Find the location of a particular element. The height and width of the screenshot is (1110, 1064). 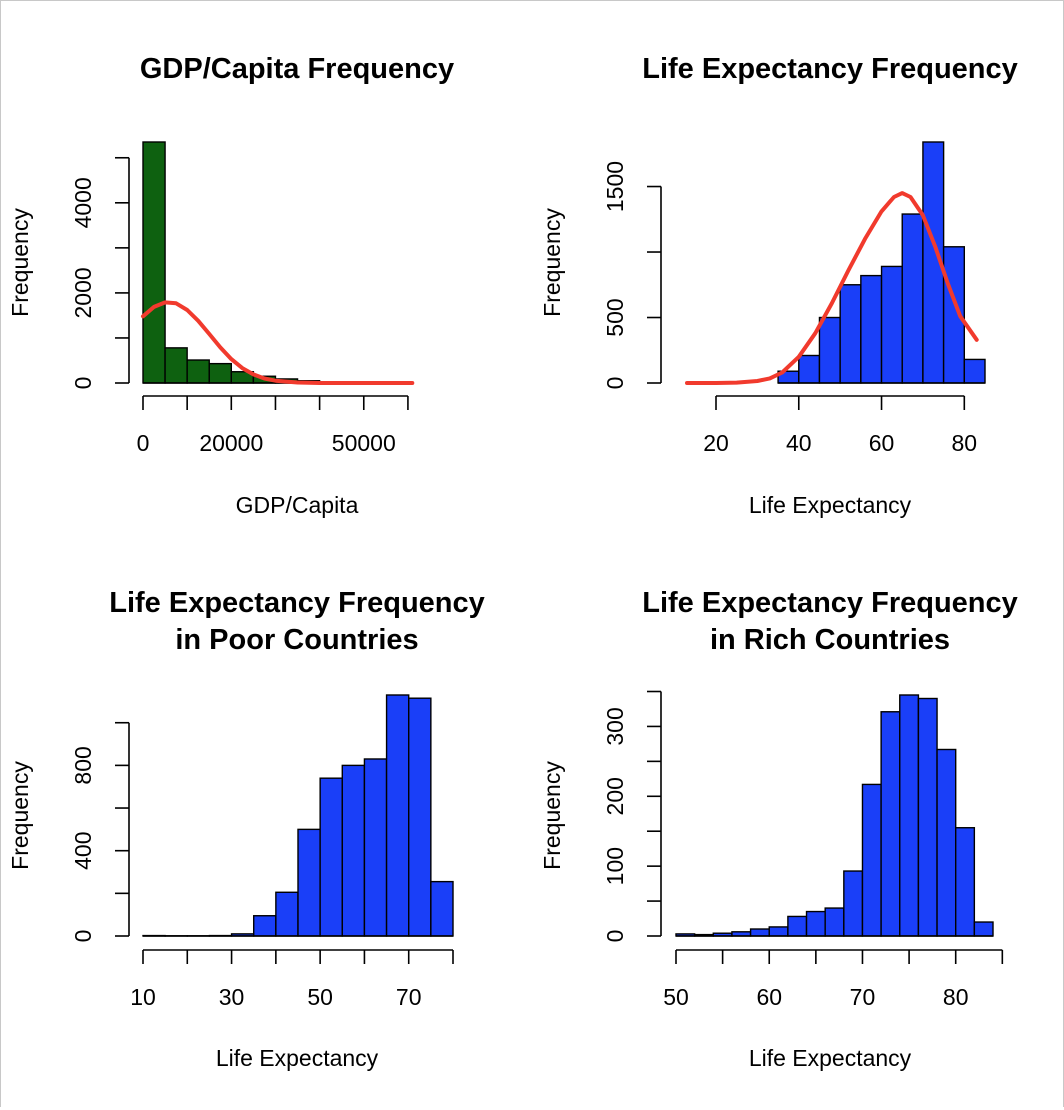

x-tick-label: 10 is located at coordinates (143, 997).